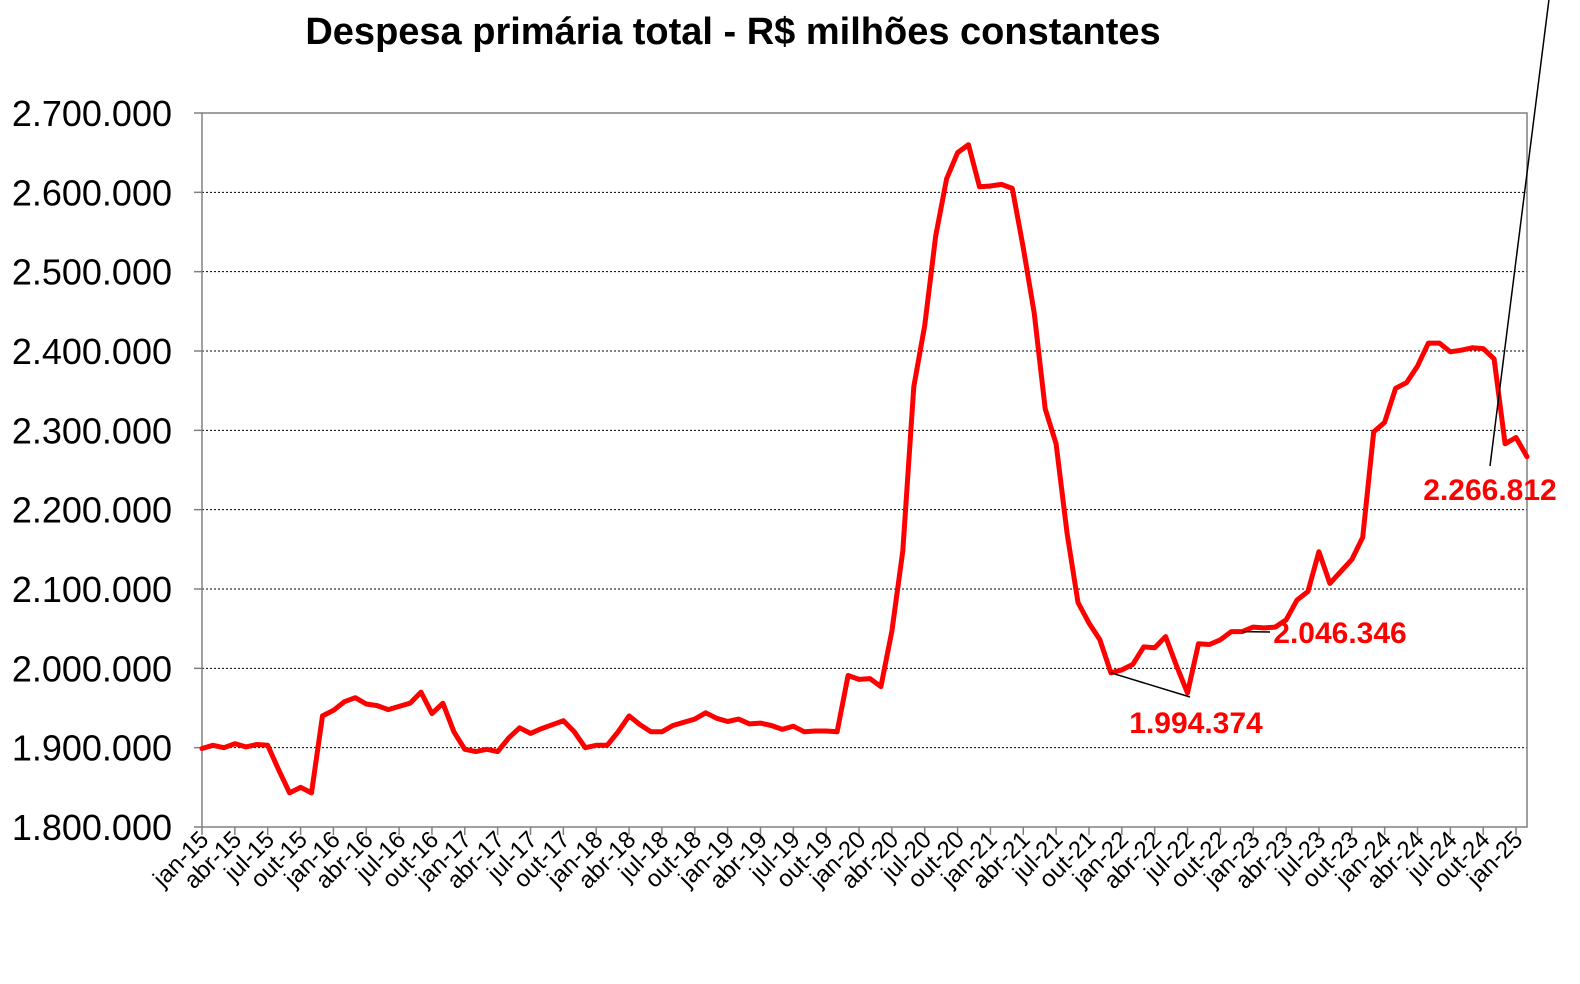 The width and height of the screenshot is (1580, 984). What do you see at coordinates (1489, 490) in the screenshot?
I see `annotation-label: 2.266.812` at bounding box center [1489, 490].